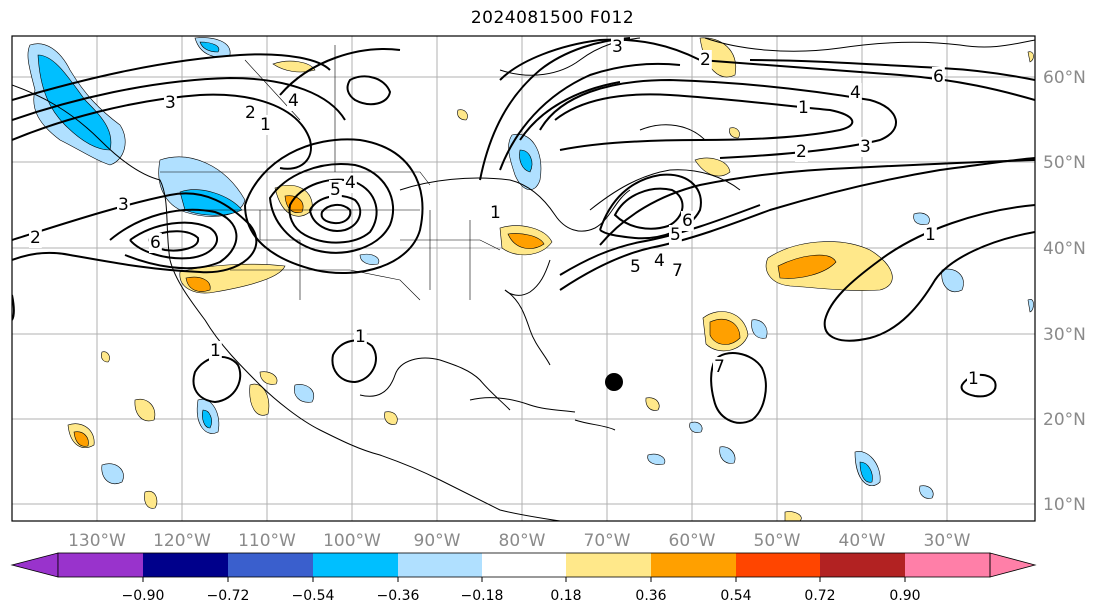 The width and height of the screenshot is (1105, 615). Describe the element at coordinates (1064, 249) in the screenshot. I see `lat-label: 40°N` at that location.